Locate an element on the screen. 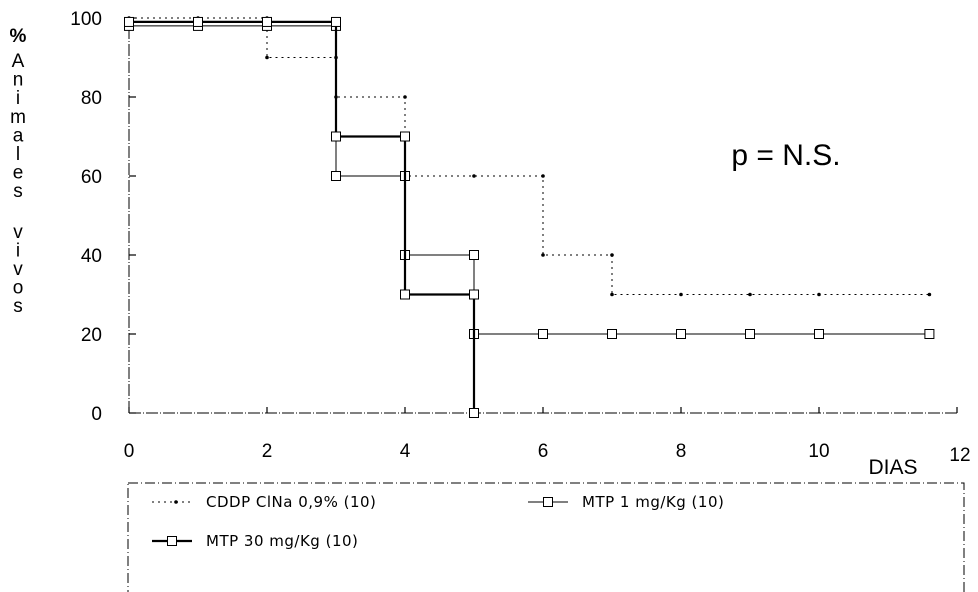 Image resolution: width=978 pixels, height=592 pixels. y-label-char: a is located at coordinates (18, 135).